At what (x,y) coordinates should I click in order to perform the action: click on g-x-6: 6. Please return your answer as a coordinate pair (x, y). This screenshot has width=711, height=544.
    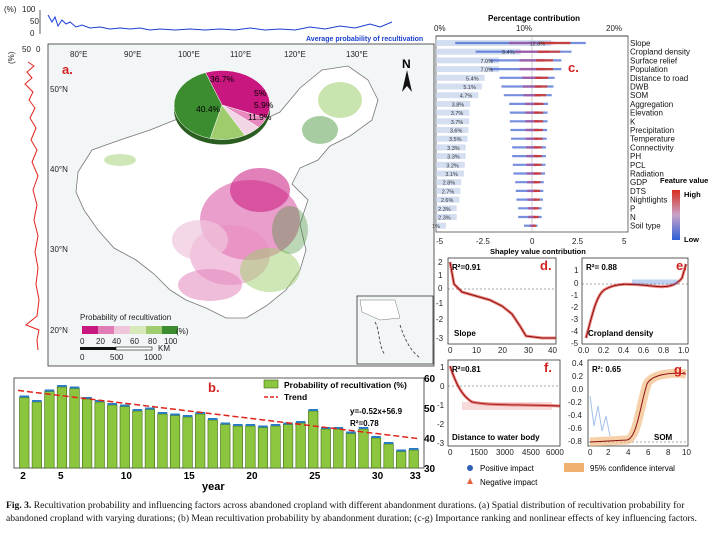
    Looking at the image, I should click on (648, 452).